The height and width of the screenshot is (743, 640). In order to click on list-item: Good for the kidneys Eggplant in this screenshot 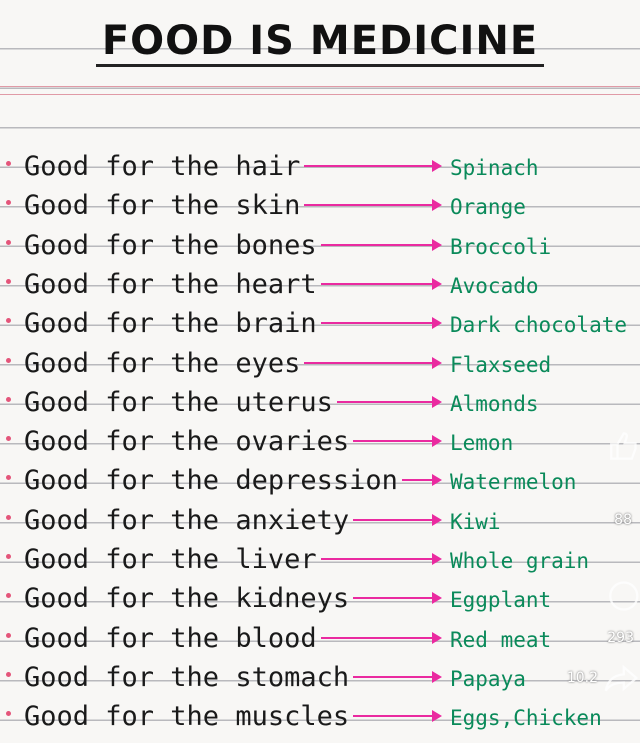, I will do `click(320, 596)`.